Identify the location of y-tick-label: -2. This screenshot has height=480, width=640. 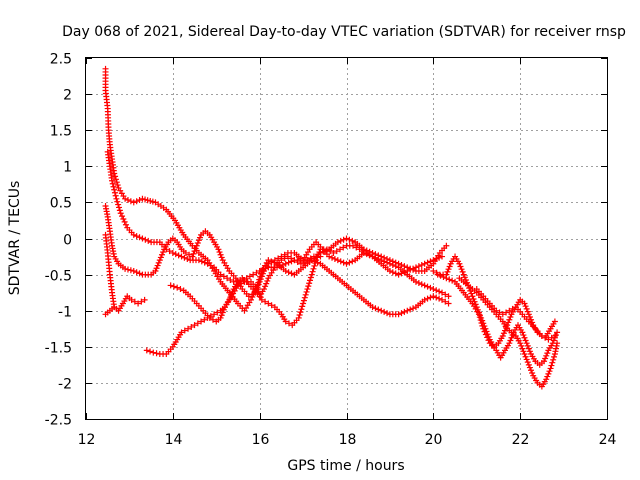
(65, 385).